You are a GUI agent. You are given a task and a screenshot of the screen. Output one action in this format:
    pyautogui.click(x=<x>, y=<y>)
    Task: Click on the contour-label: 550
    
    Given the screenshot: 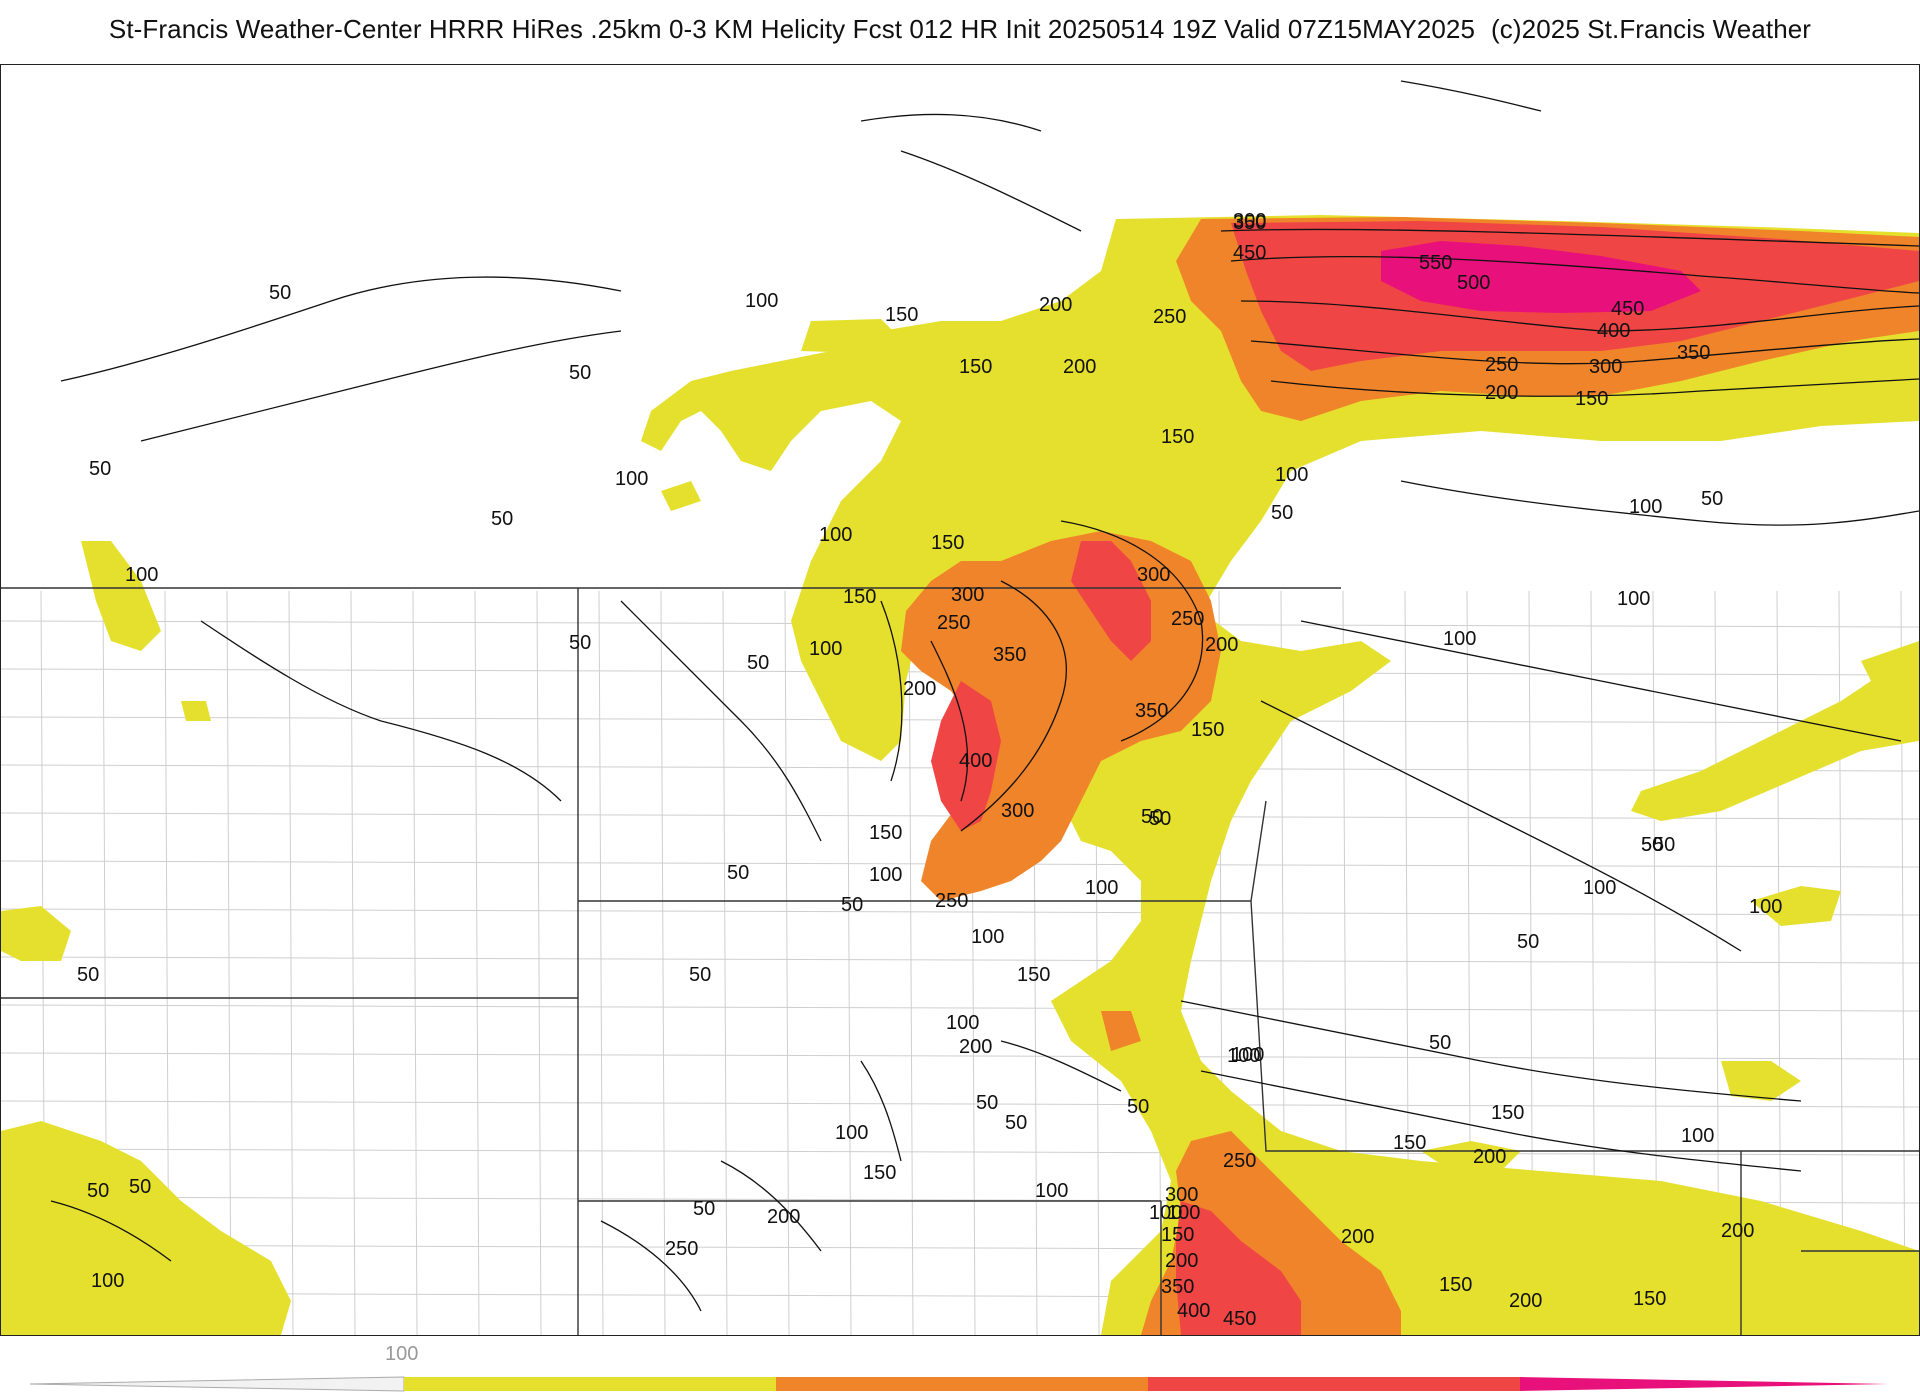 What is the action you would take?
    pyautogui.click(x=1435, y=263)
    